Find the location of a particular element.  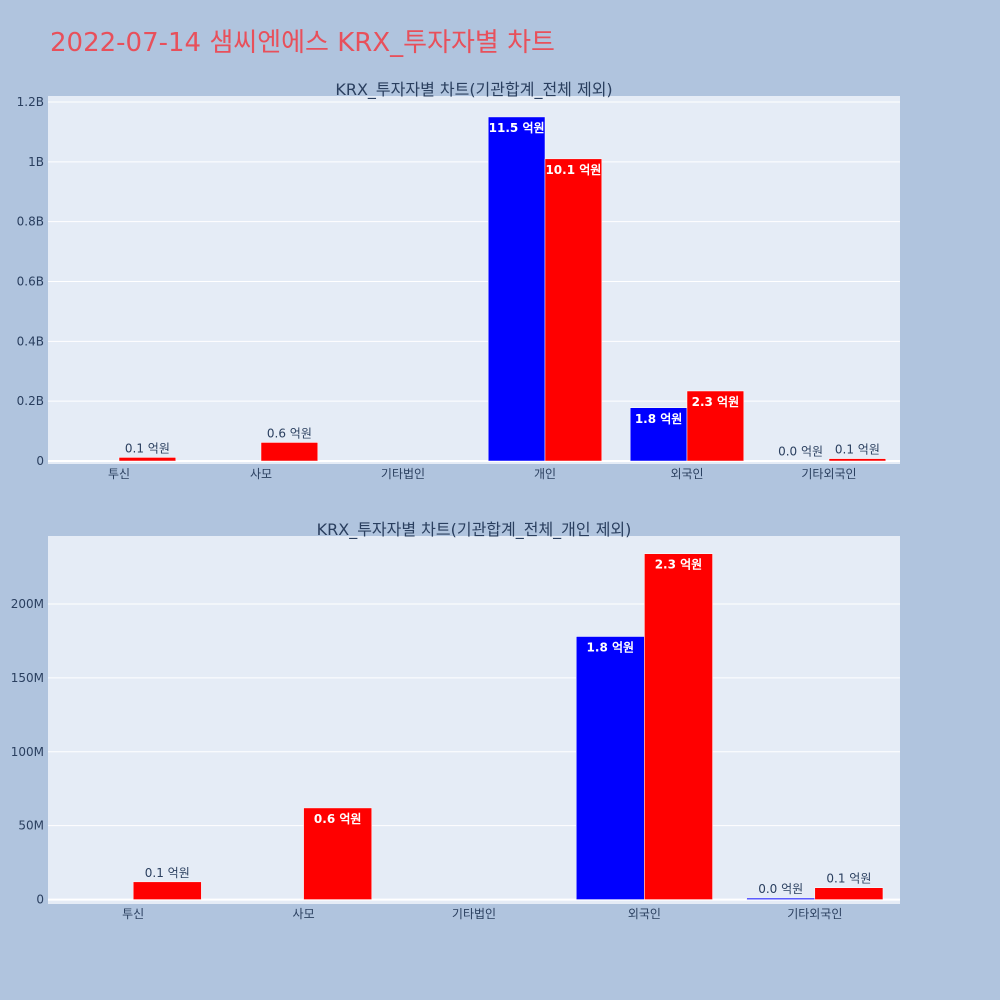

data-label: 11.5 억원 is located at coordinates (517, 128).